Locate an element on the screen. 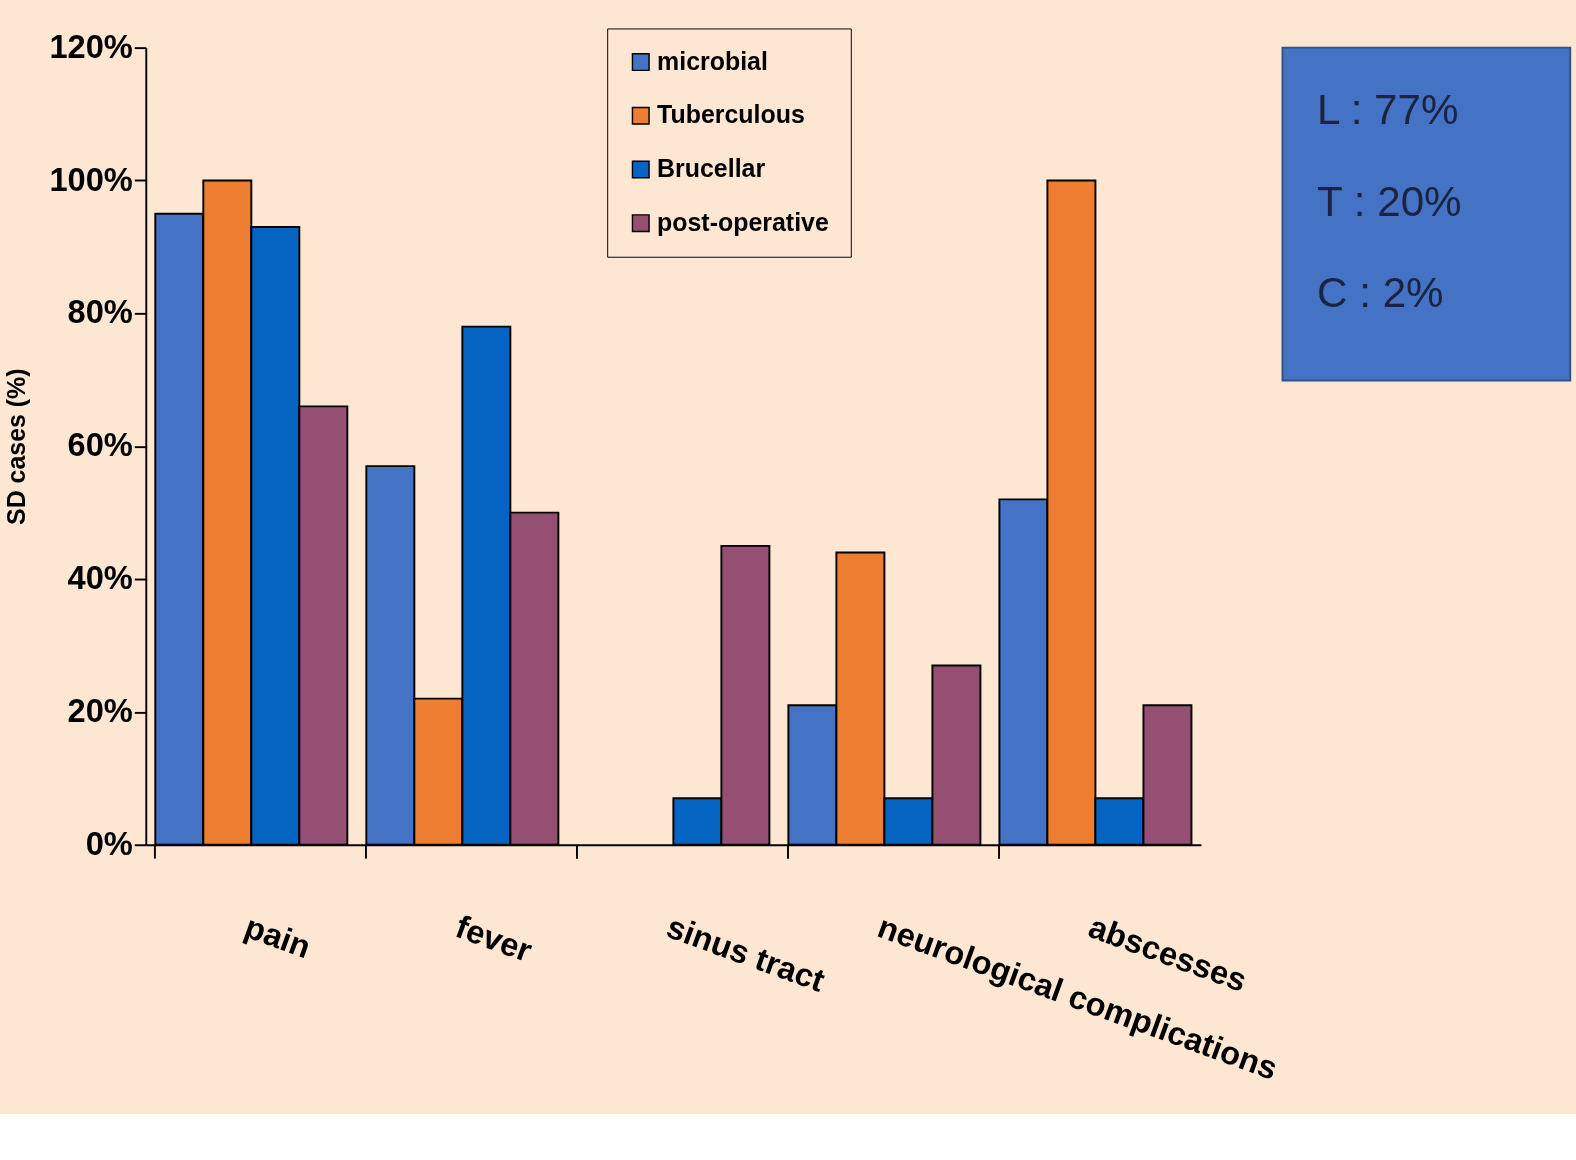 The width and height of the screenshot is (1576, 1160). y-tick-label: 120% is located at coordinates (91, 46).